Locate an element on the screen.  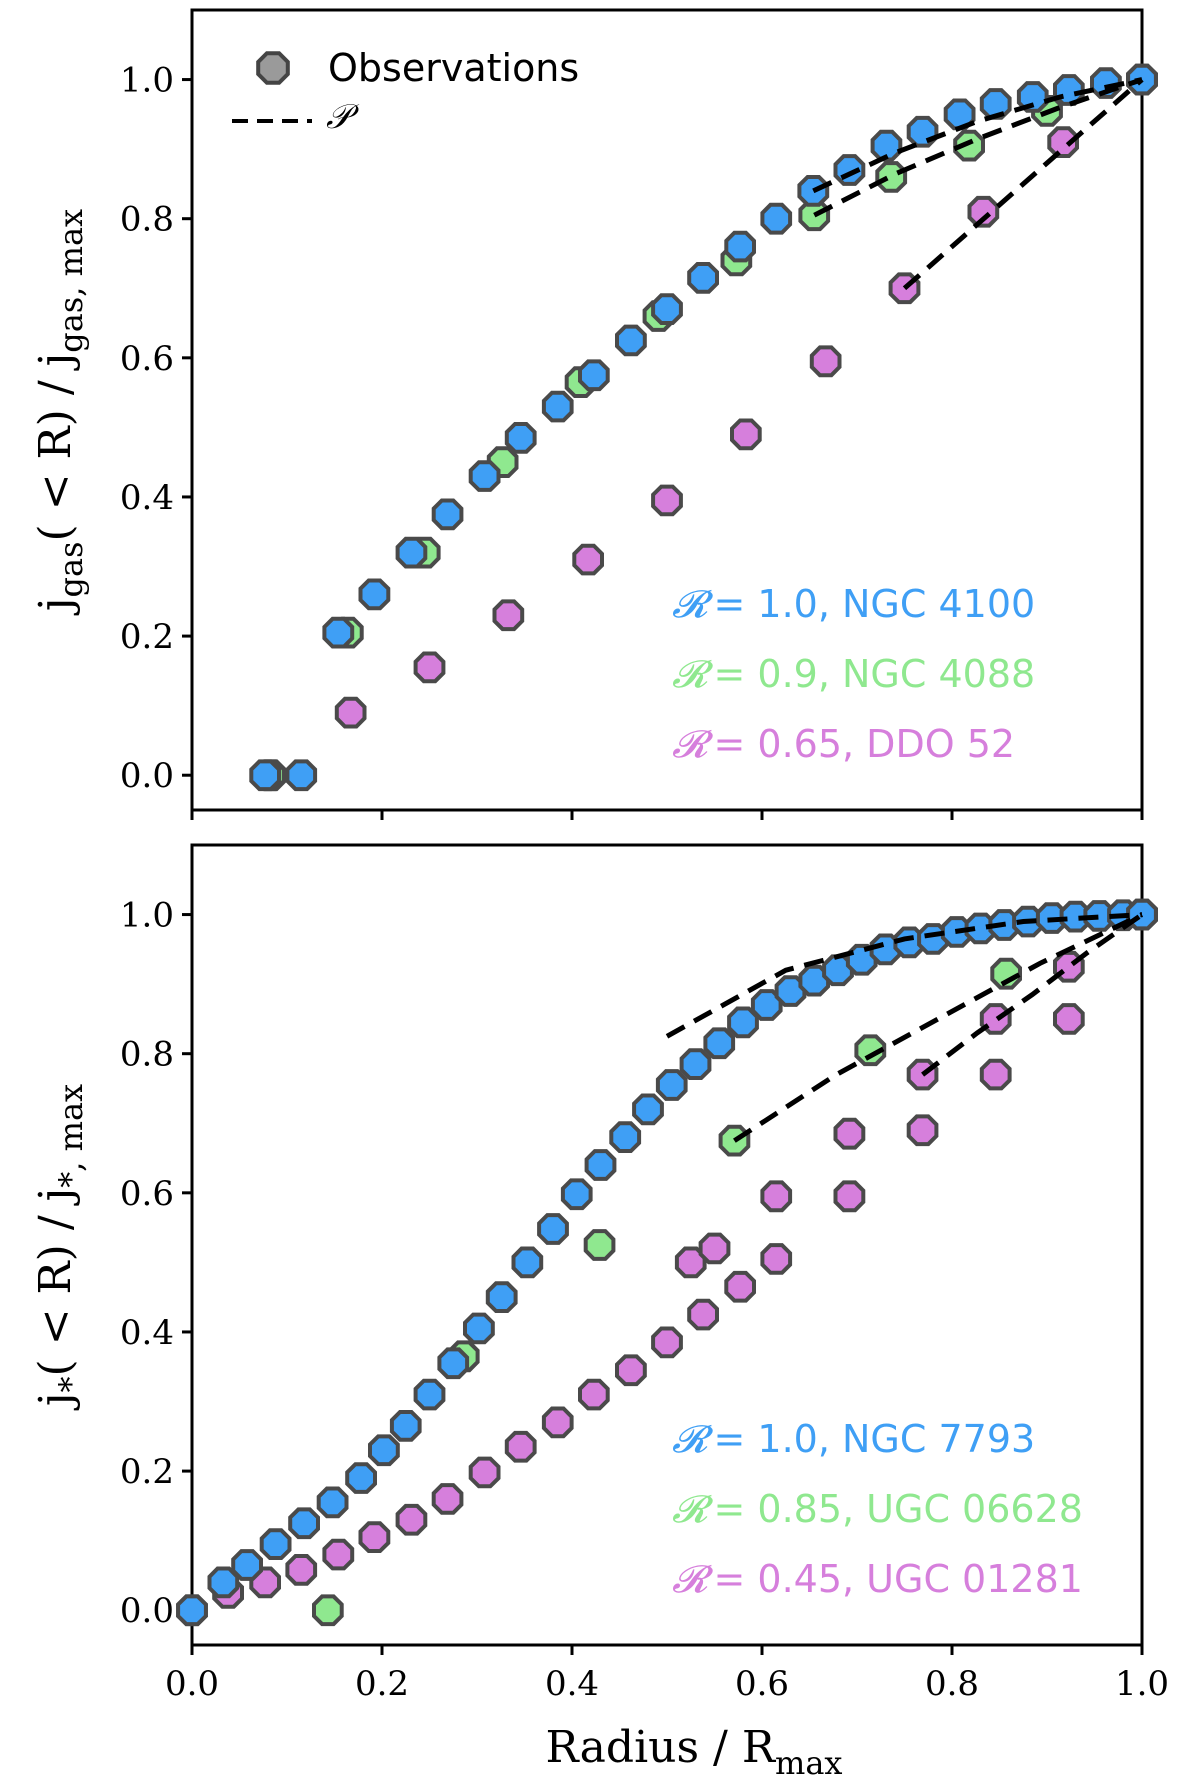
top-annotation-1: 𝓡 = 1.0, NGC 4100 is located at coordinates (853, 604).